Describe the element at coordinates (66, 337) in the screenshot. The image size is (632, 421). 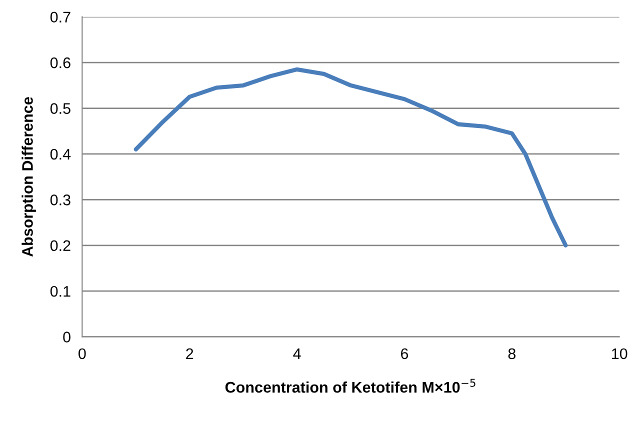
I see `y-tick-label: 0` at that location.